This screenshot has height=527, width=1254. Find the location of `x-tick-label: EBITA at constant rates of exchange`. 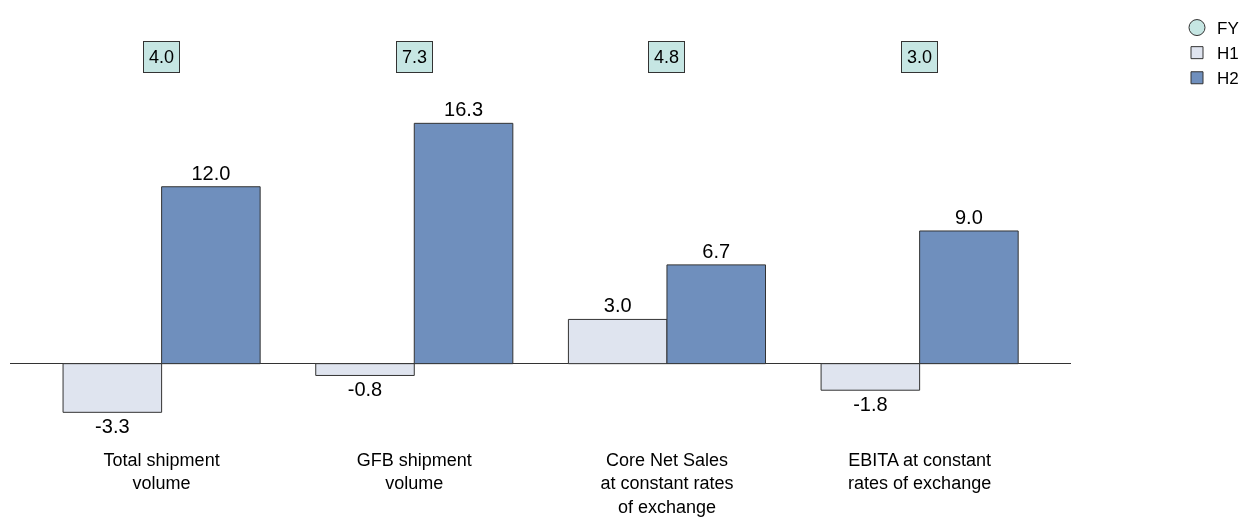

x-tick-label: EBITA at constant rates of exchange is located at coordinates (920, 472).